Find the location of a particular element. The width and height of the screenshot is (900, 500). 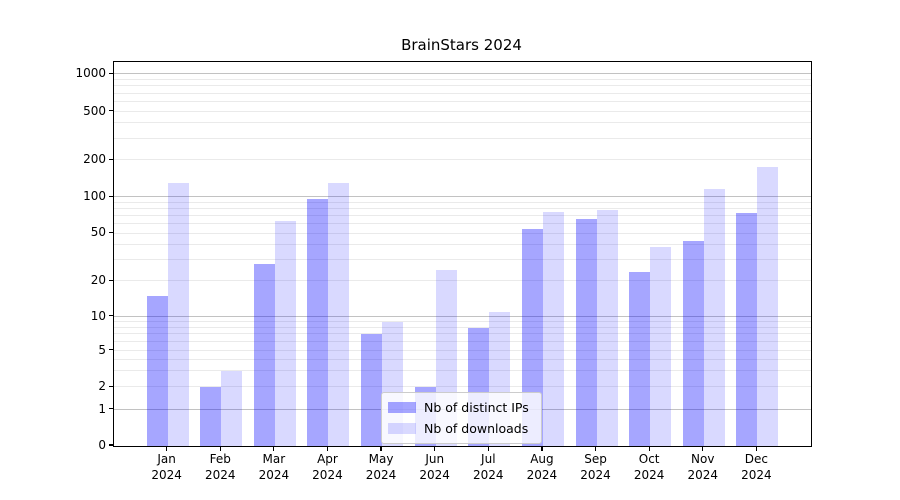

bar-downloads-feb is located at coordinates (232, 408).